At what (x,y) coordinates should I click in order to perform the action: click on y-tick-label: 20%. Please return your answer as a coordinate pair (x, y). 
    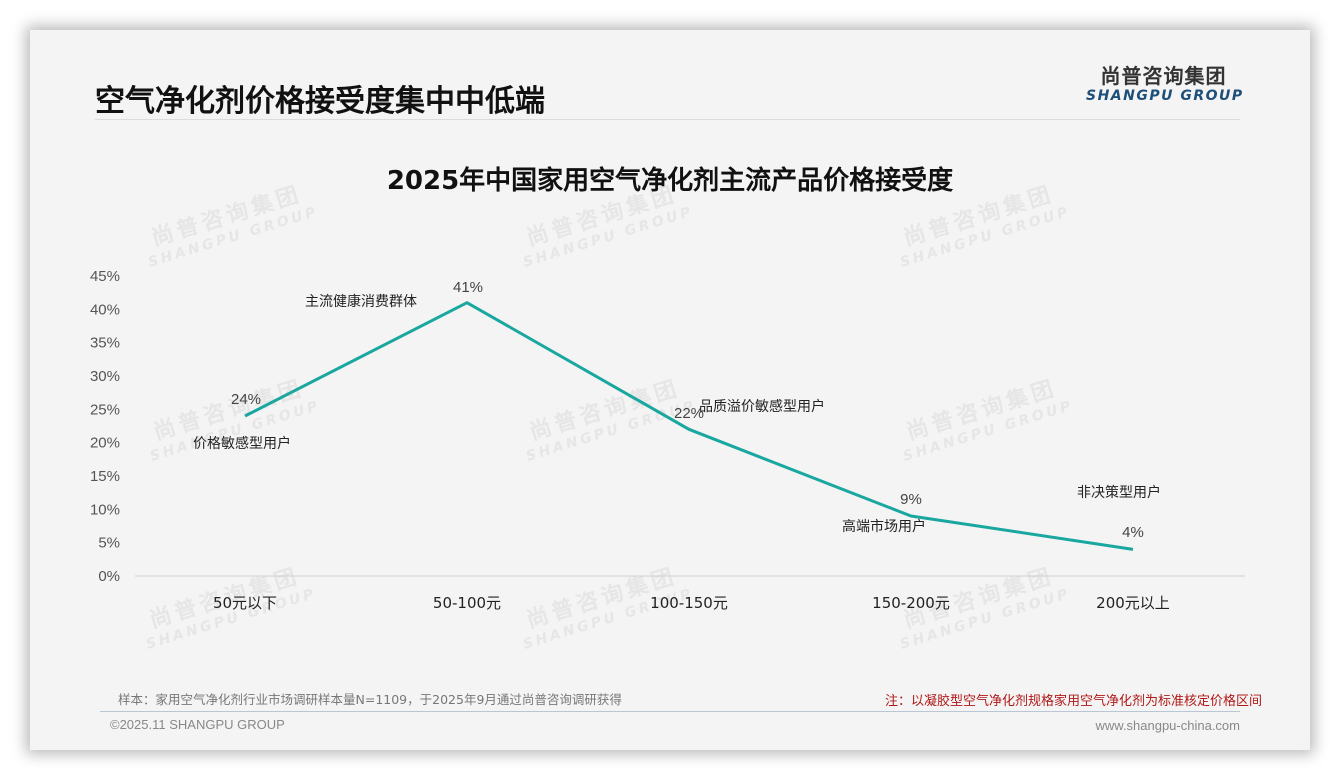
    Looking at the image, I should click on (105, 443).